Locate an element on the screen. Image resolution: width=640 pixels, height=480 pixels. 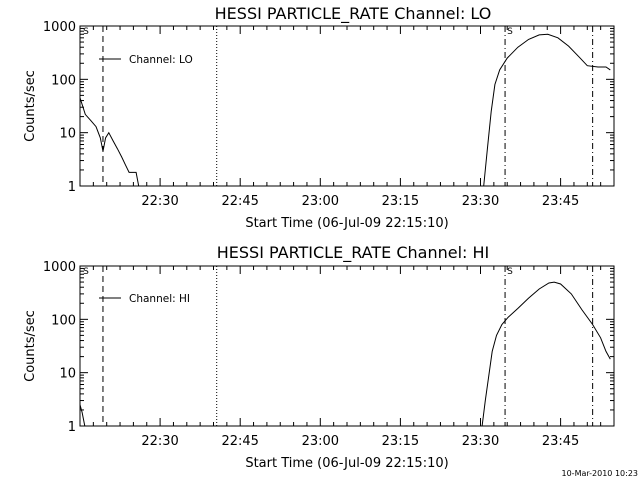
legend: Channel: HI is located at coordinates (144, 299).